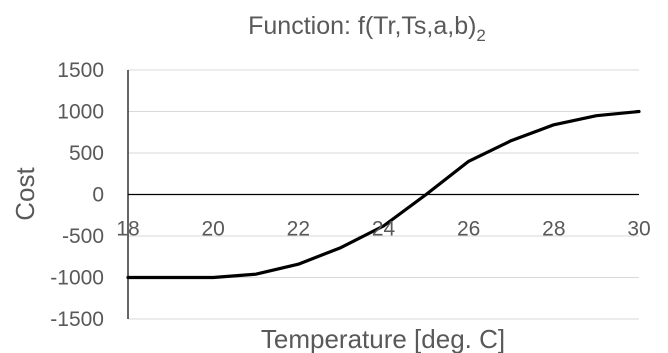  What do you see at coordinates (480, 35) in the screenshot?
I see `chart-title-subscript: 2` at bounding box center [480, 35].